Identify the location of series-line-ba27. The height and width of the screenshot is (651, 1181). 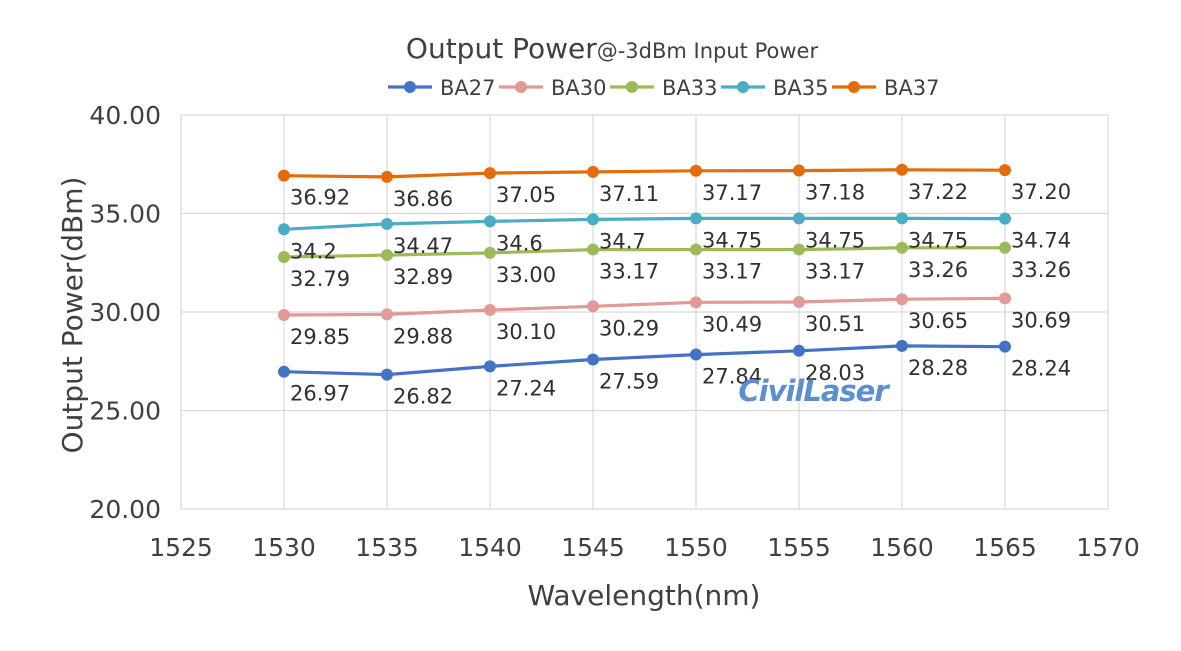
(644, 360).